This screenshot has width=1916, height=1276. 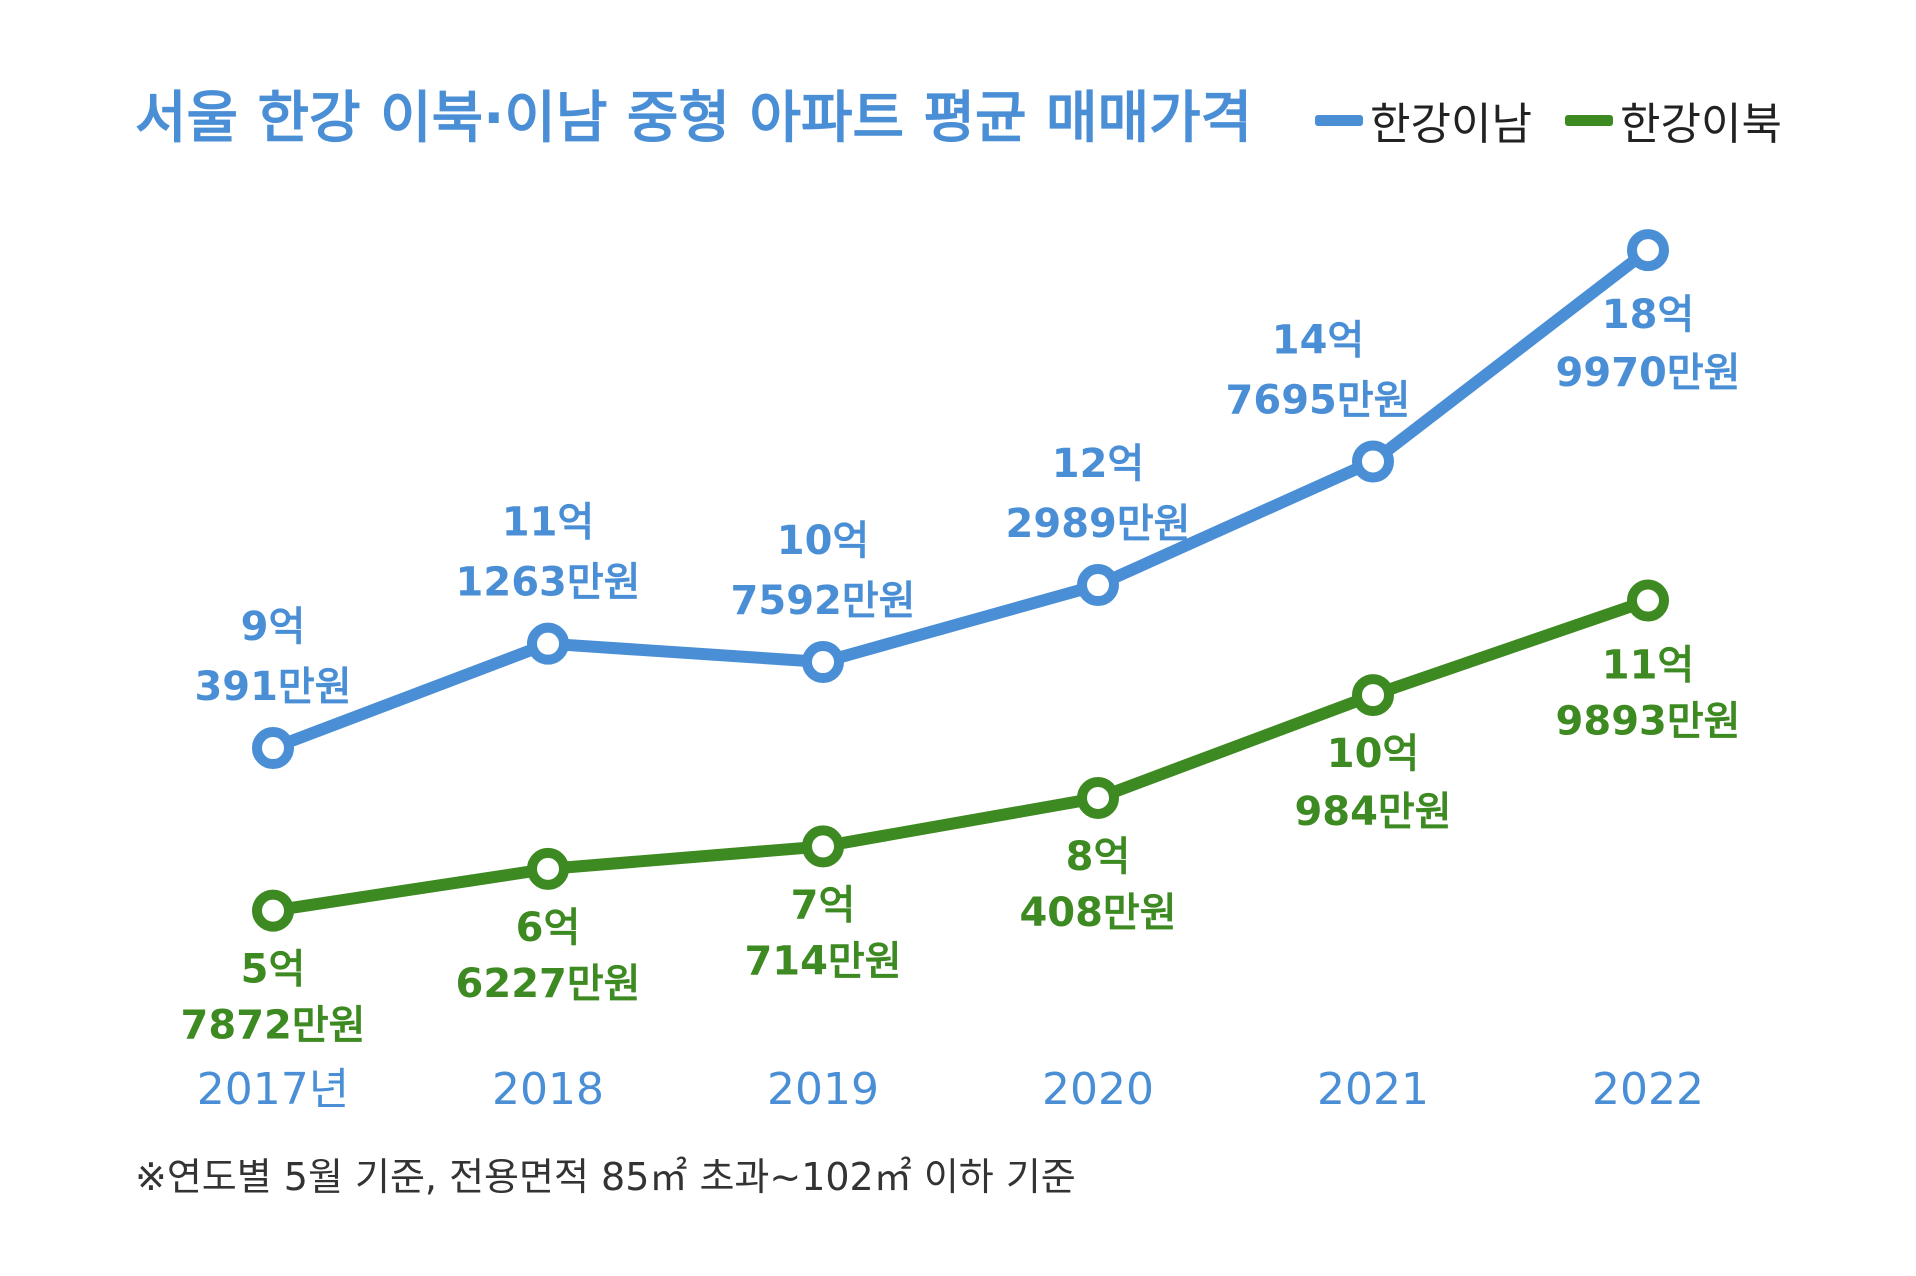 I want to click on point-south-2017, so click(x=273, y=748).